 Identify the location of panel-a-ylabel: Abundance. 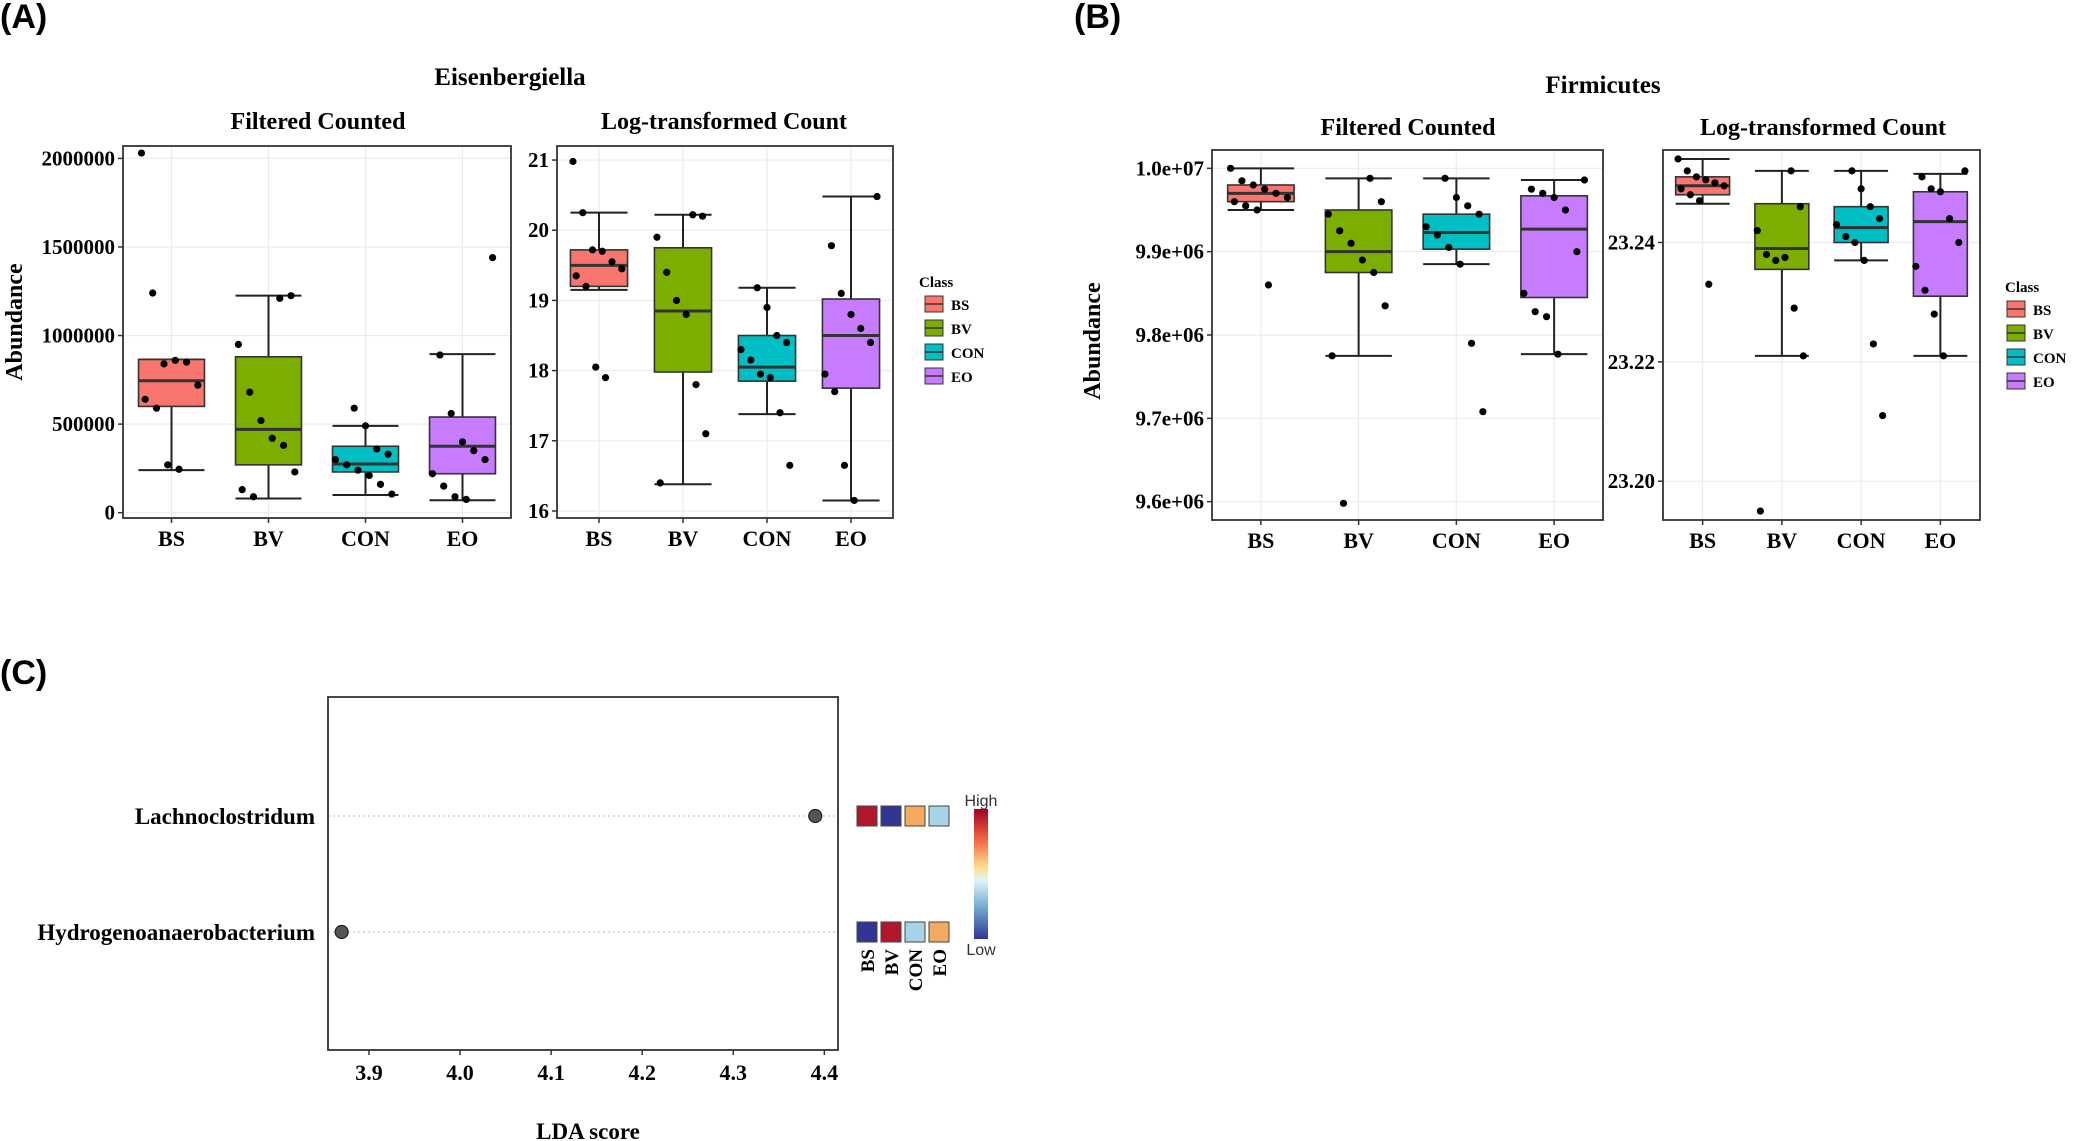
(15, 322).